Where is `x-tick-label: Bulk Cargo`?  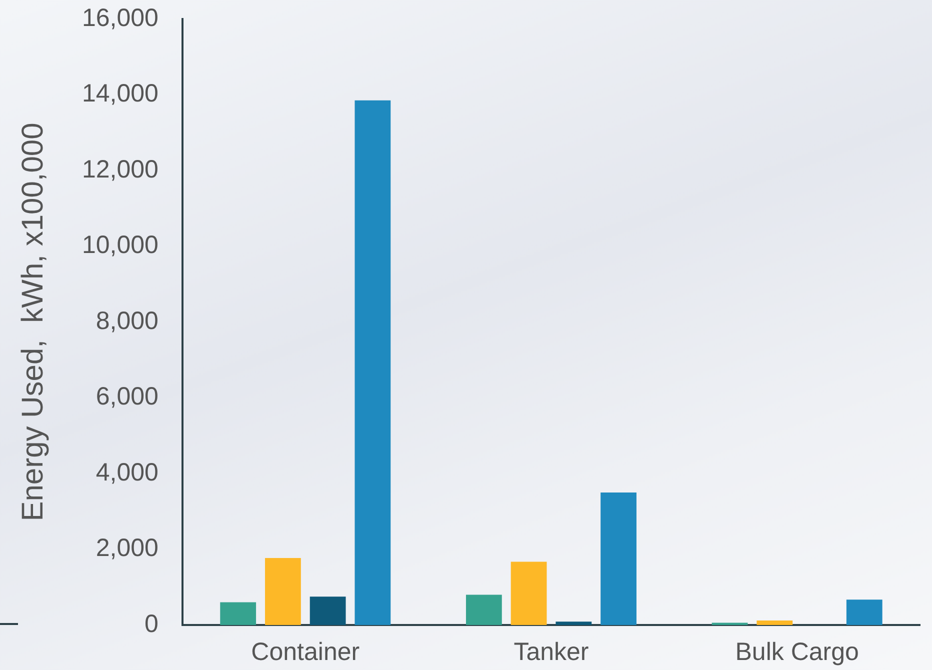
x-tick-label: Bulk Cargo is located at coordinates (797, 652).